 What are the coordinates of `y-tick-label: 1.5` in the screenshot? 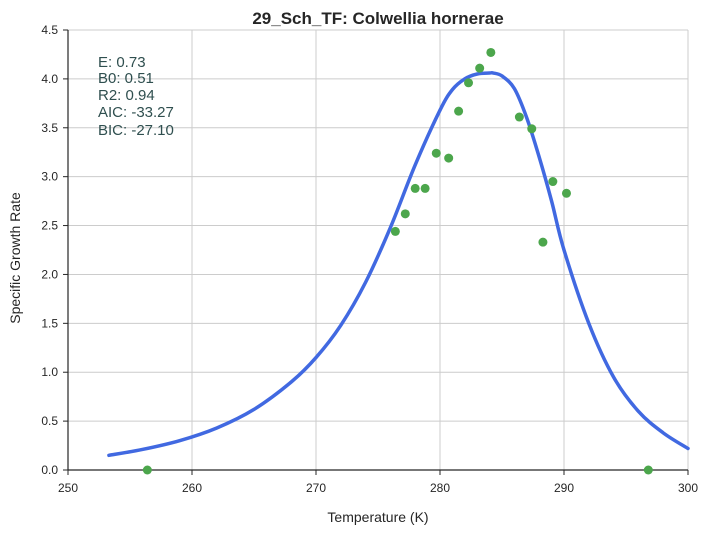 It's located at (49, 323).